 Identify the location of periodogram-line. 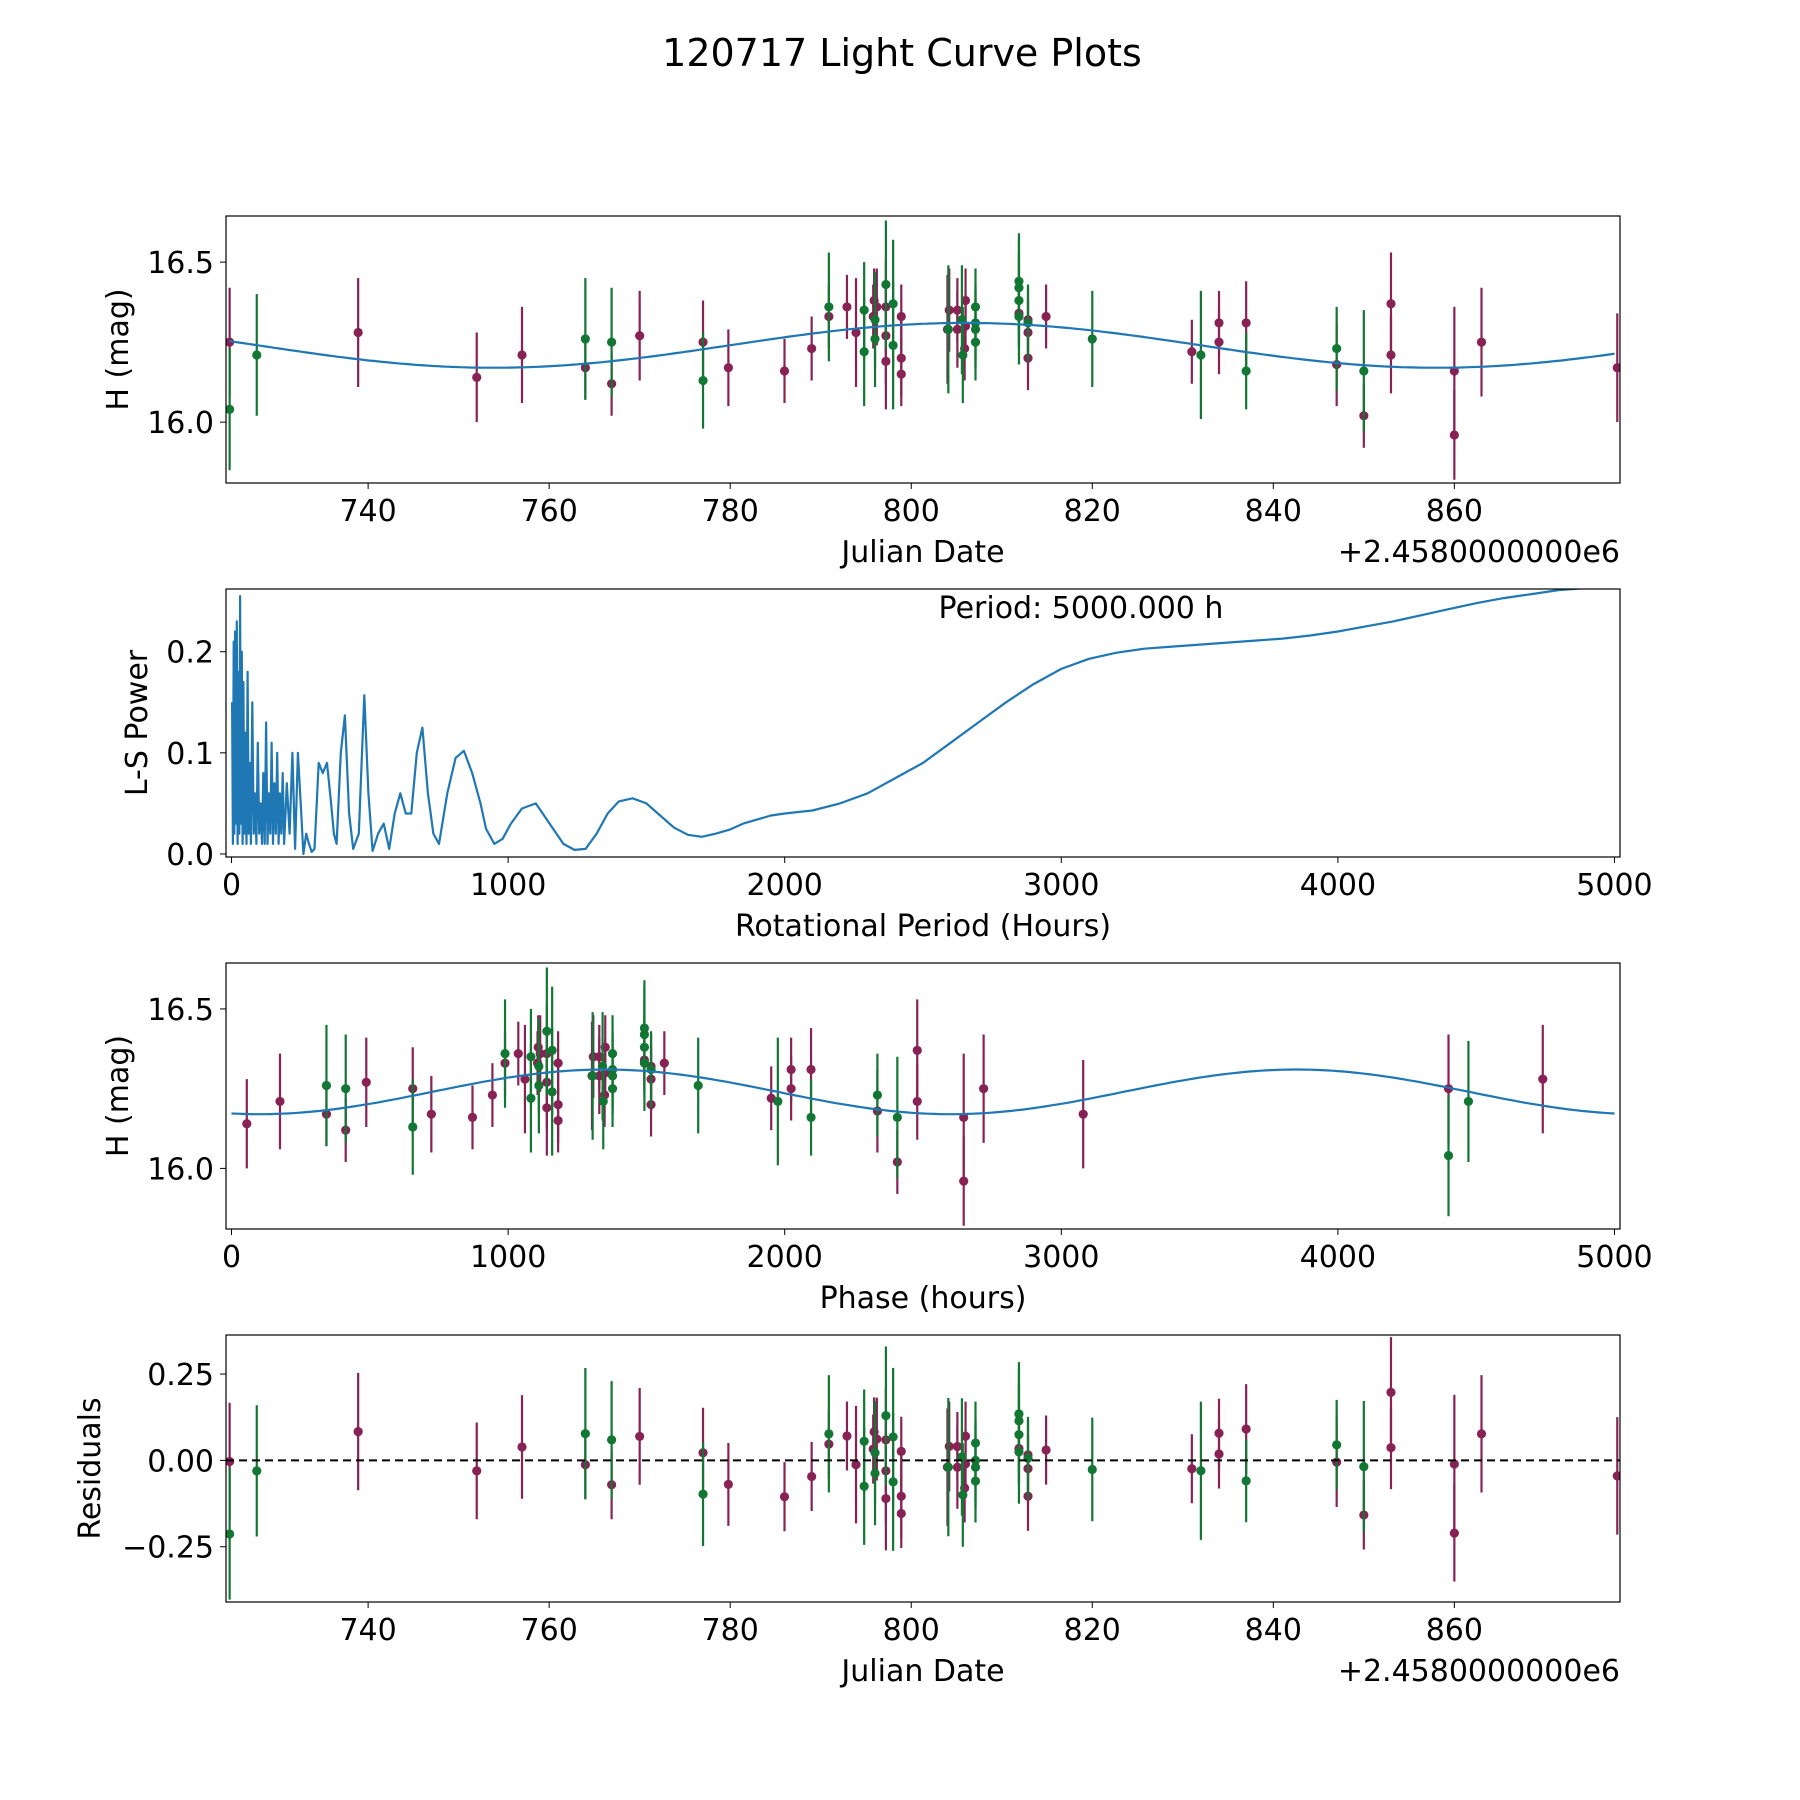
(910, 722).